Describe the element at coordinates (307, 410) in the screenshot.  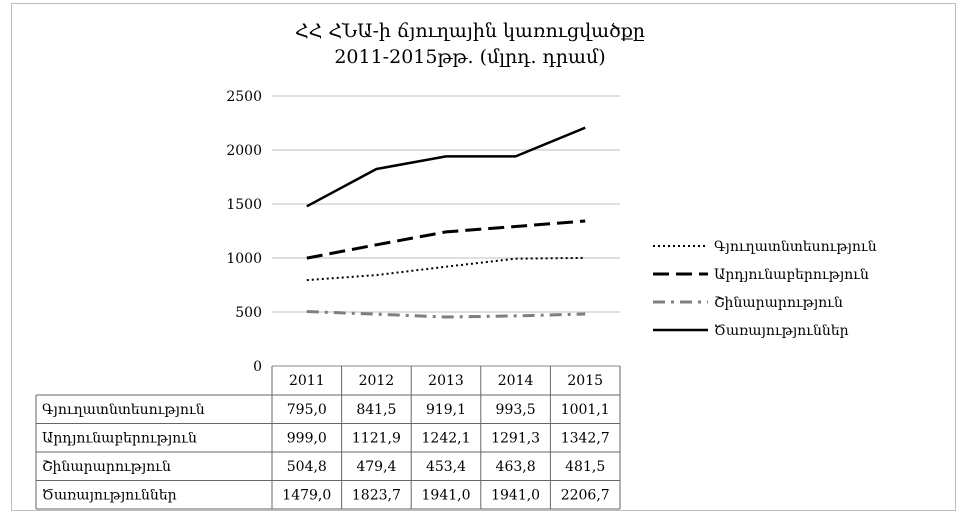
I see `table-cell-value: 795,0` at that location.